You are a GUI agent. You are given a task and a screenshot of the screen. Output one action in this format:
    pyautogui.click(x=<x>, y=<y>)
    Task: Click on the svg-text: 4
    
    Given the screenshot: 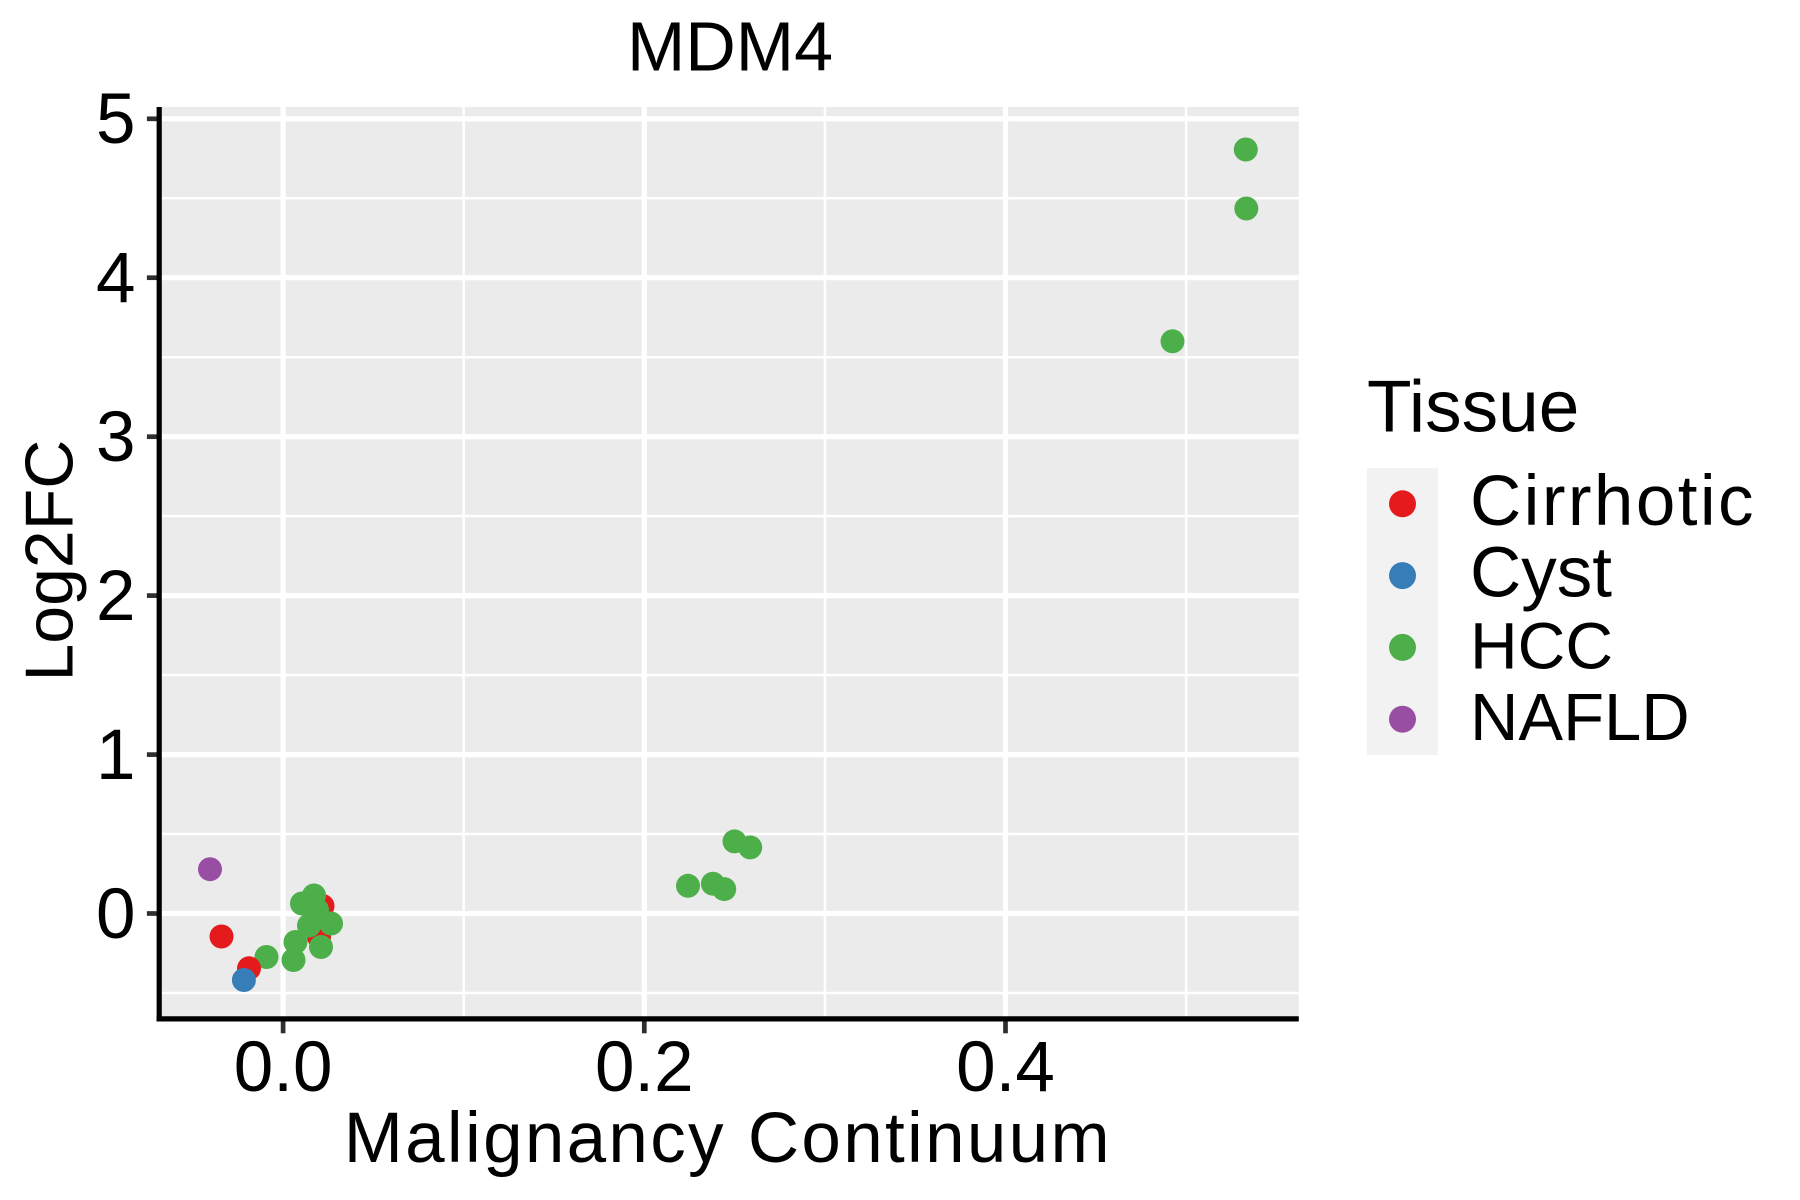 What is the action you would take?
    pyautogui.click(x=116, y=278)
    